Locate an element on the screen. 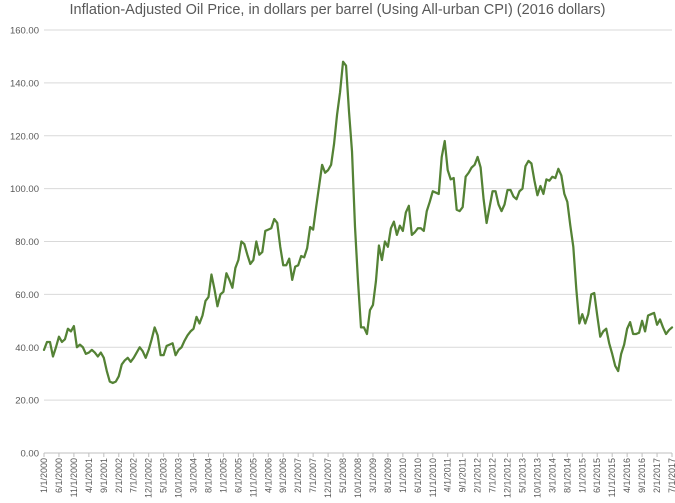 The width and height of the screenshot is (675, 503). y-tick-label: 140.00 is located at coordinates (24, 83).